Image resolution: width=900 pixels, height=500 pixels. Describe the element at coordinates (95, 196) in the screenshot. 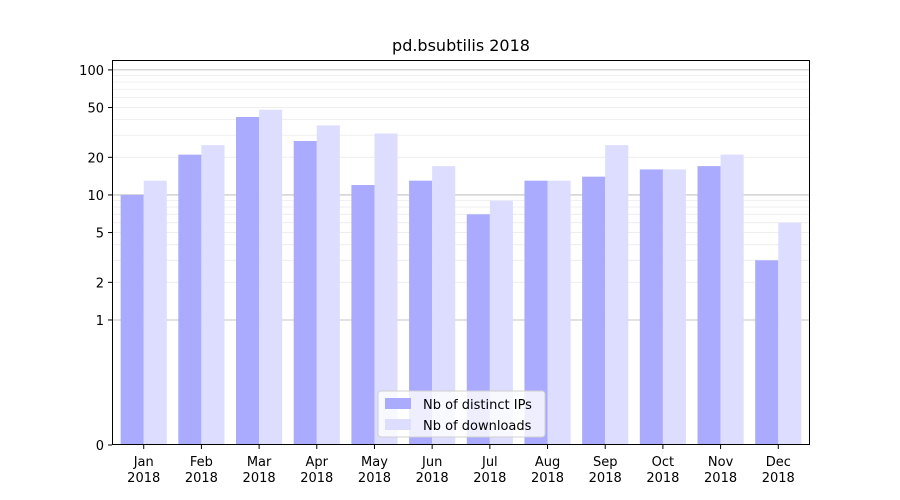

I see `y-tick-label: 10` at that location.